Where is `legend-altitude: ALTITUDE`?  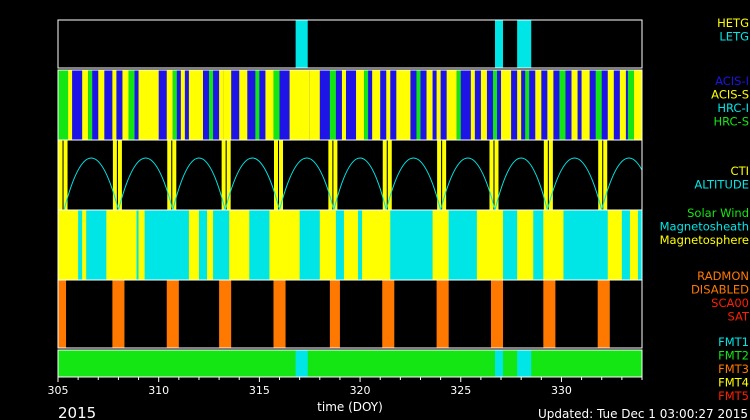 legend-altitude: ALTITUDE is located at coordinates (721, 185).